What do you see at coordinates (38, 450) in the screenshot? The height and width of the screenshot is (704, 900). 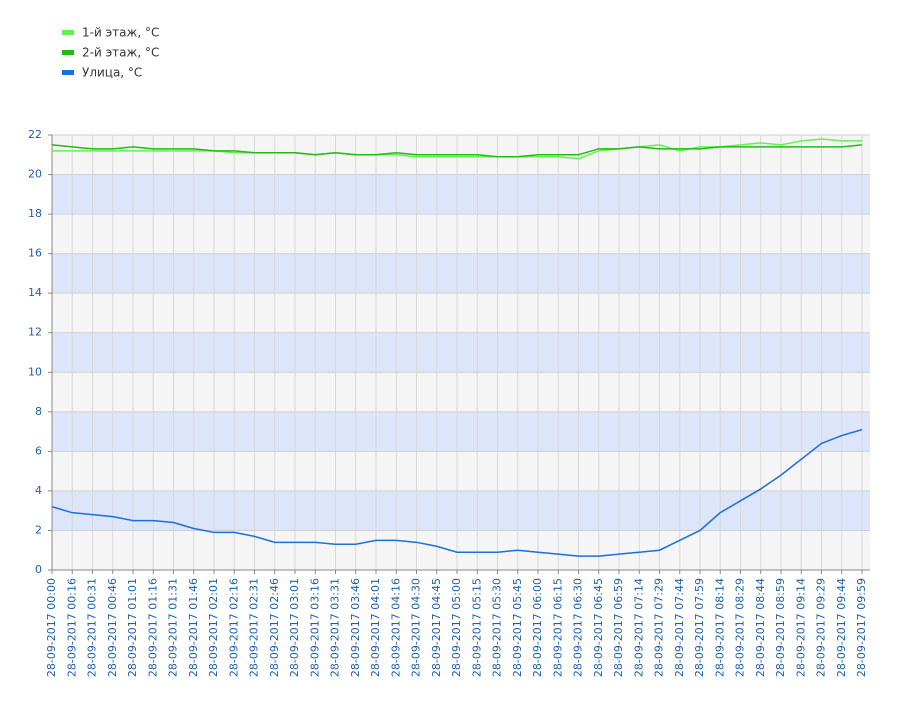 I see `y-tick-label: 6` at bounding box center [38, 450].